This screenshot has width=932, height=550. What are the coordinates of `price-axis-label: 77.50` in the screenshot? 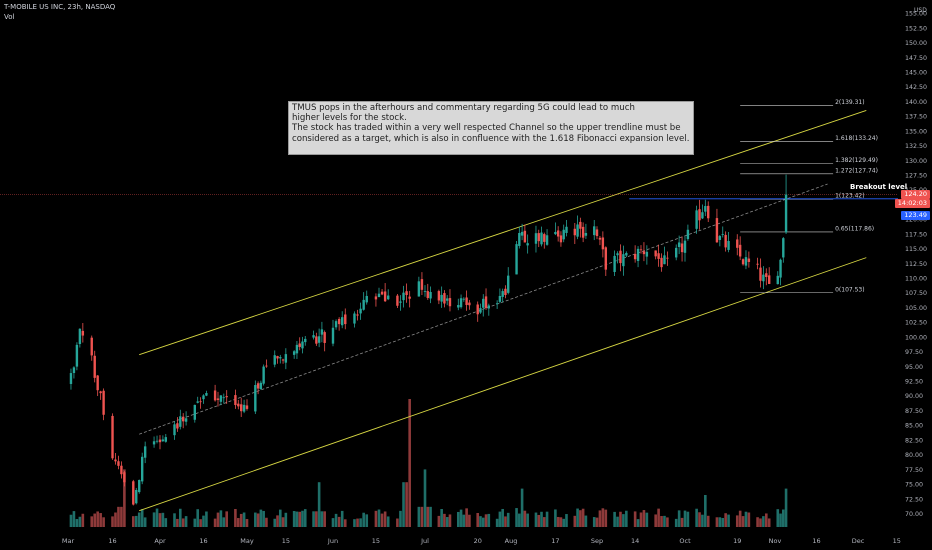 It's located at (914, 470).